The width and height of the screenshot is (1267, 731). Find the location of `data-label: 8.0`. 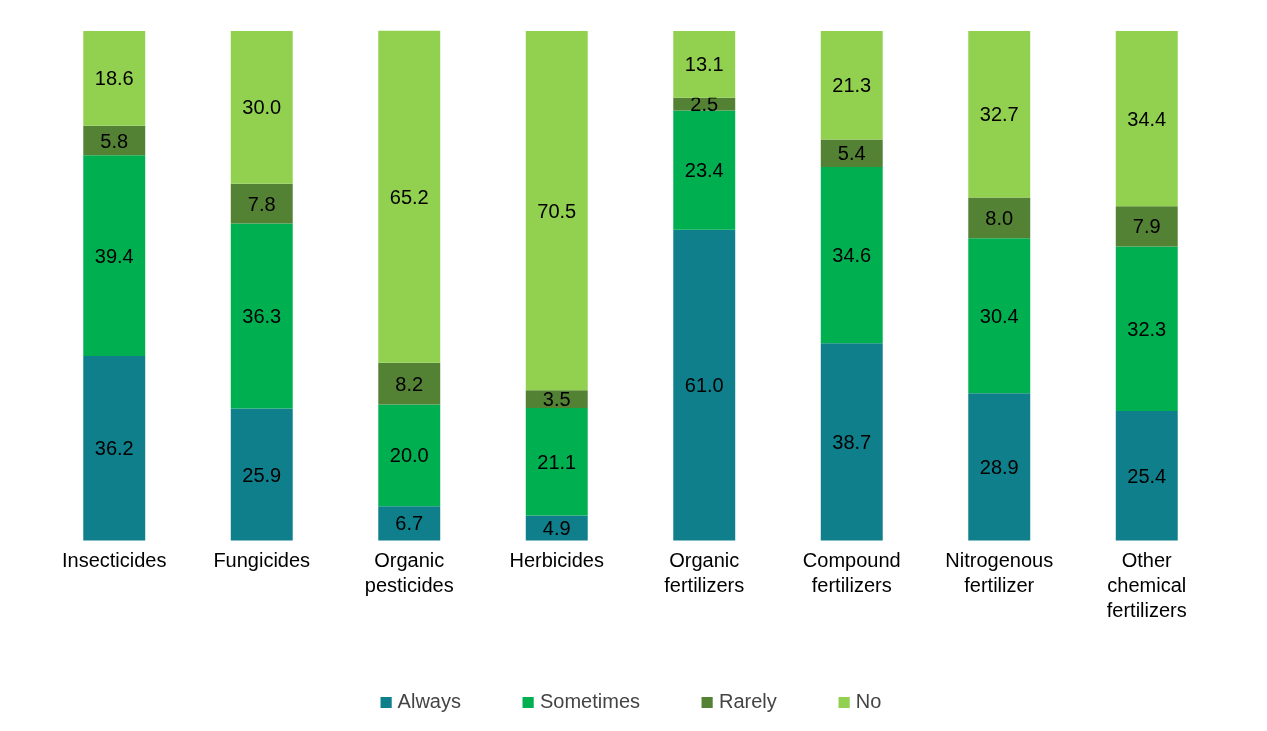

data-label: 8.0 is located at coordinates (999, 217).